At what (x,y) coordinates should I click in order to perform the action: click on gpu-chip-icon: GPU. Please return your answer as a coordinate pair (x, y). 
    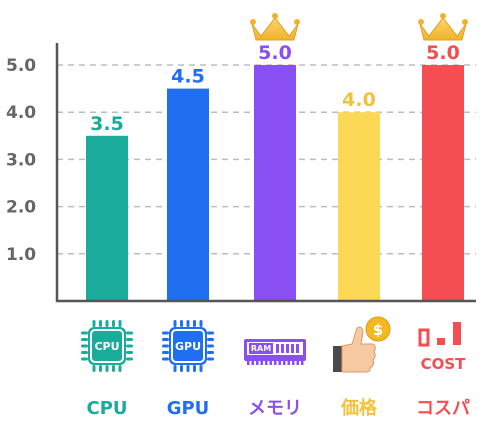
    Looking at the image, I should click on (188, 346).